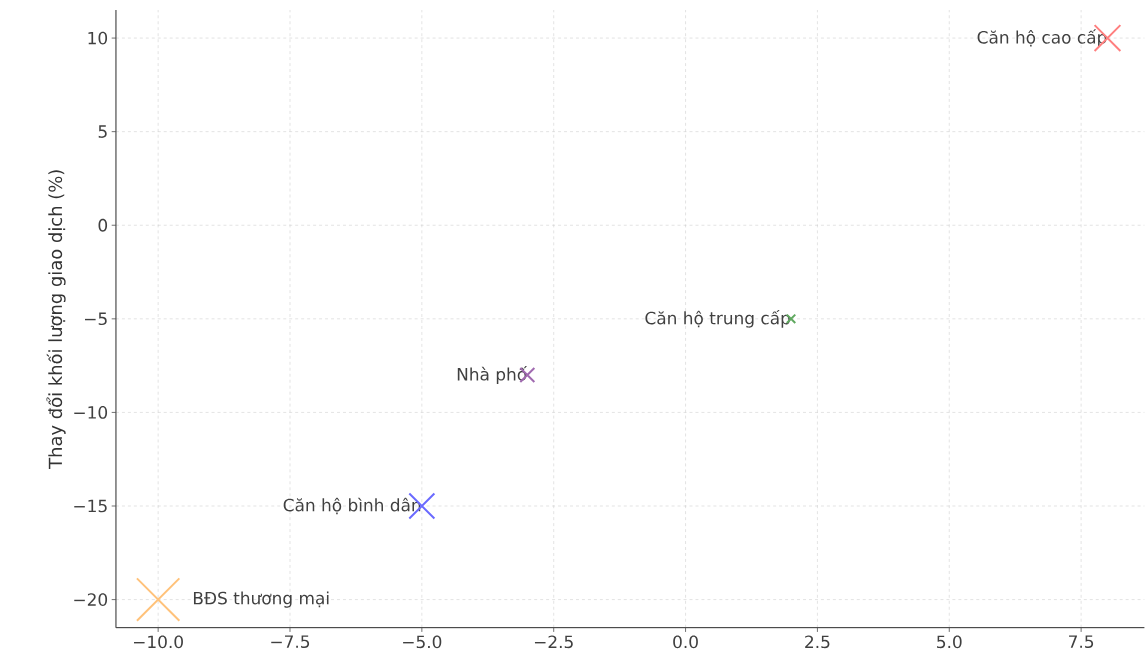  I want to click on x-tick-label: −5.0, so click(422, 642).